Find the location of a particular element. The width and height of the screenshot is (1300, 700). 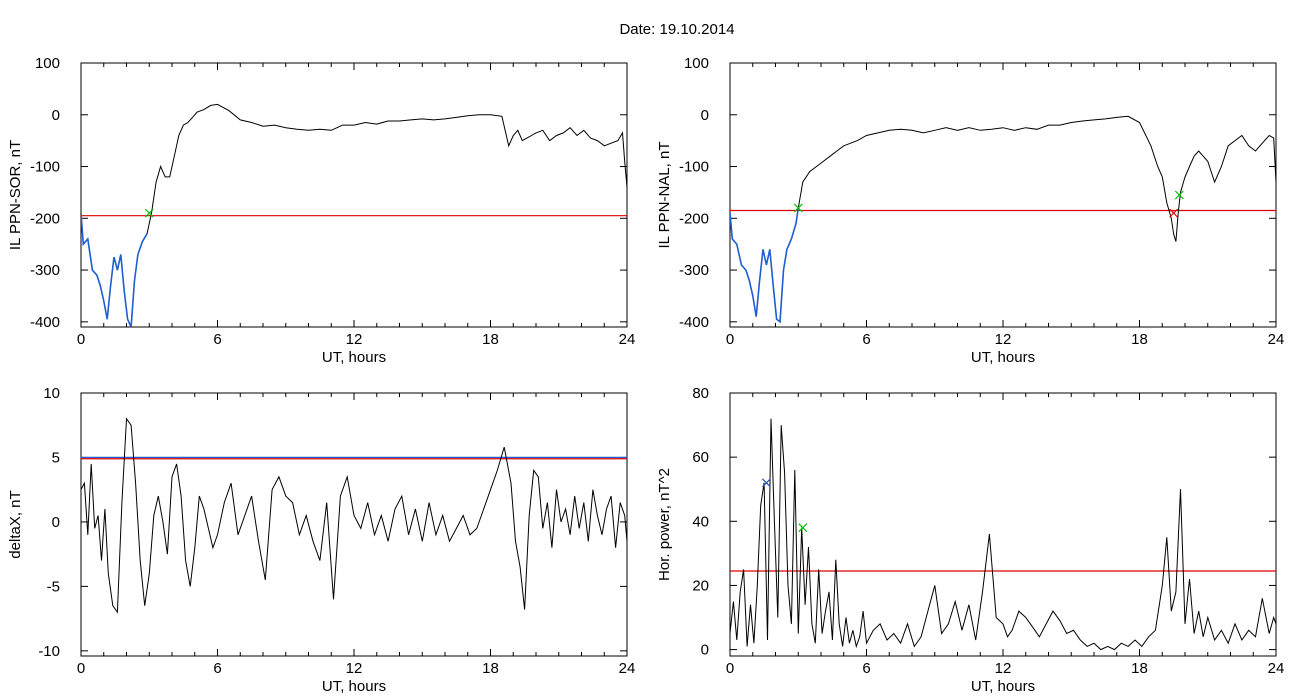

y-axis-label: IL PPN-SOR, nT is located at coordinates (15, 195).